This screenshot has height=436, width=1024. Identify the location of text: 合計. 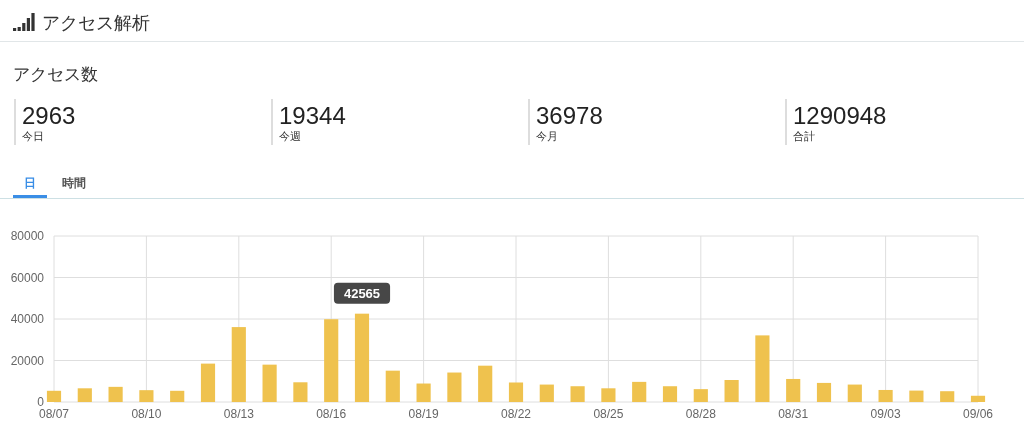
(804, 136).